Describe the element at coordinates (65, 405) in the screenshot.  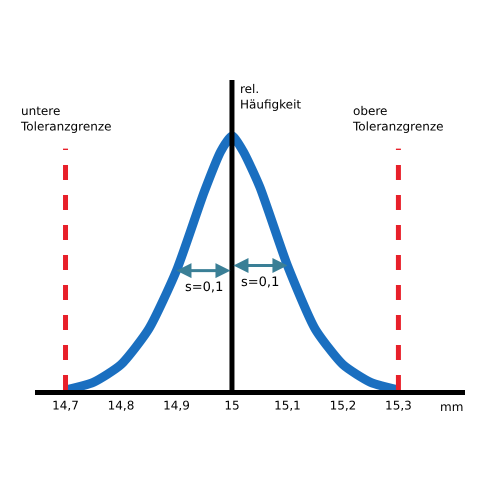
I see `x-tick-label: 14,7` at that location.